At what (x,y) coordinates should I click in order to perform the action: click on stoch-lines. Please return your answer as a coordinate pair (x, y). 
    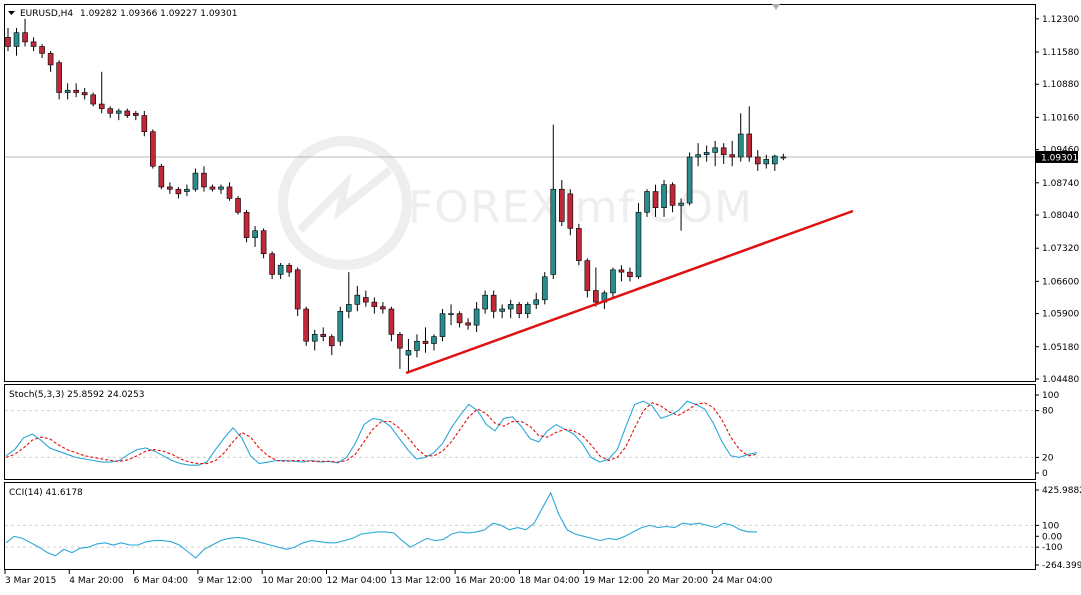
    Looking at the image, I should click on (520, 433).